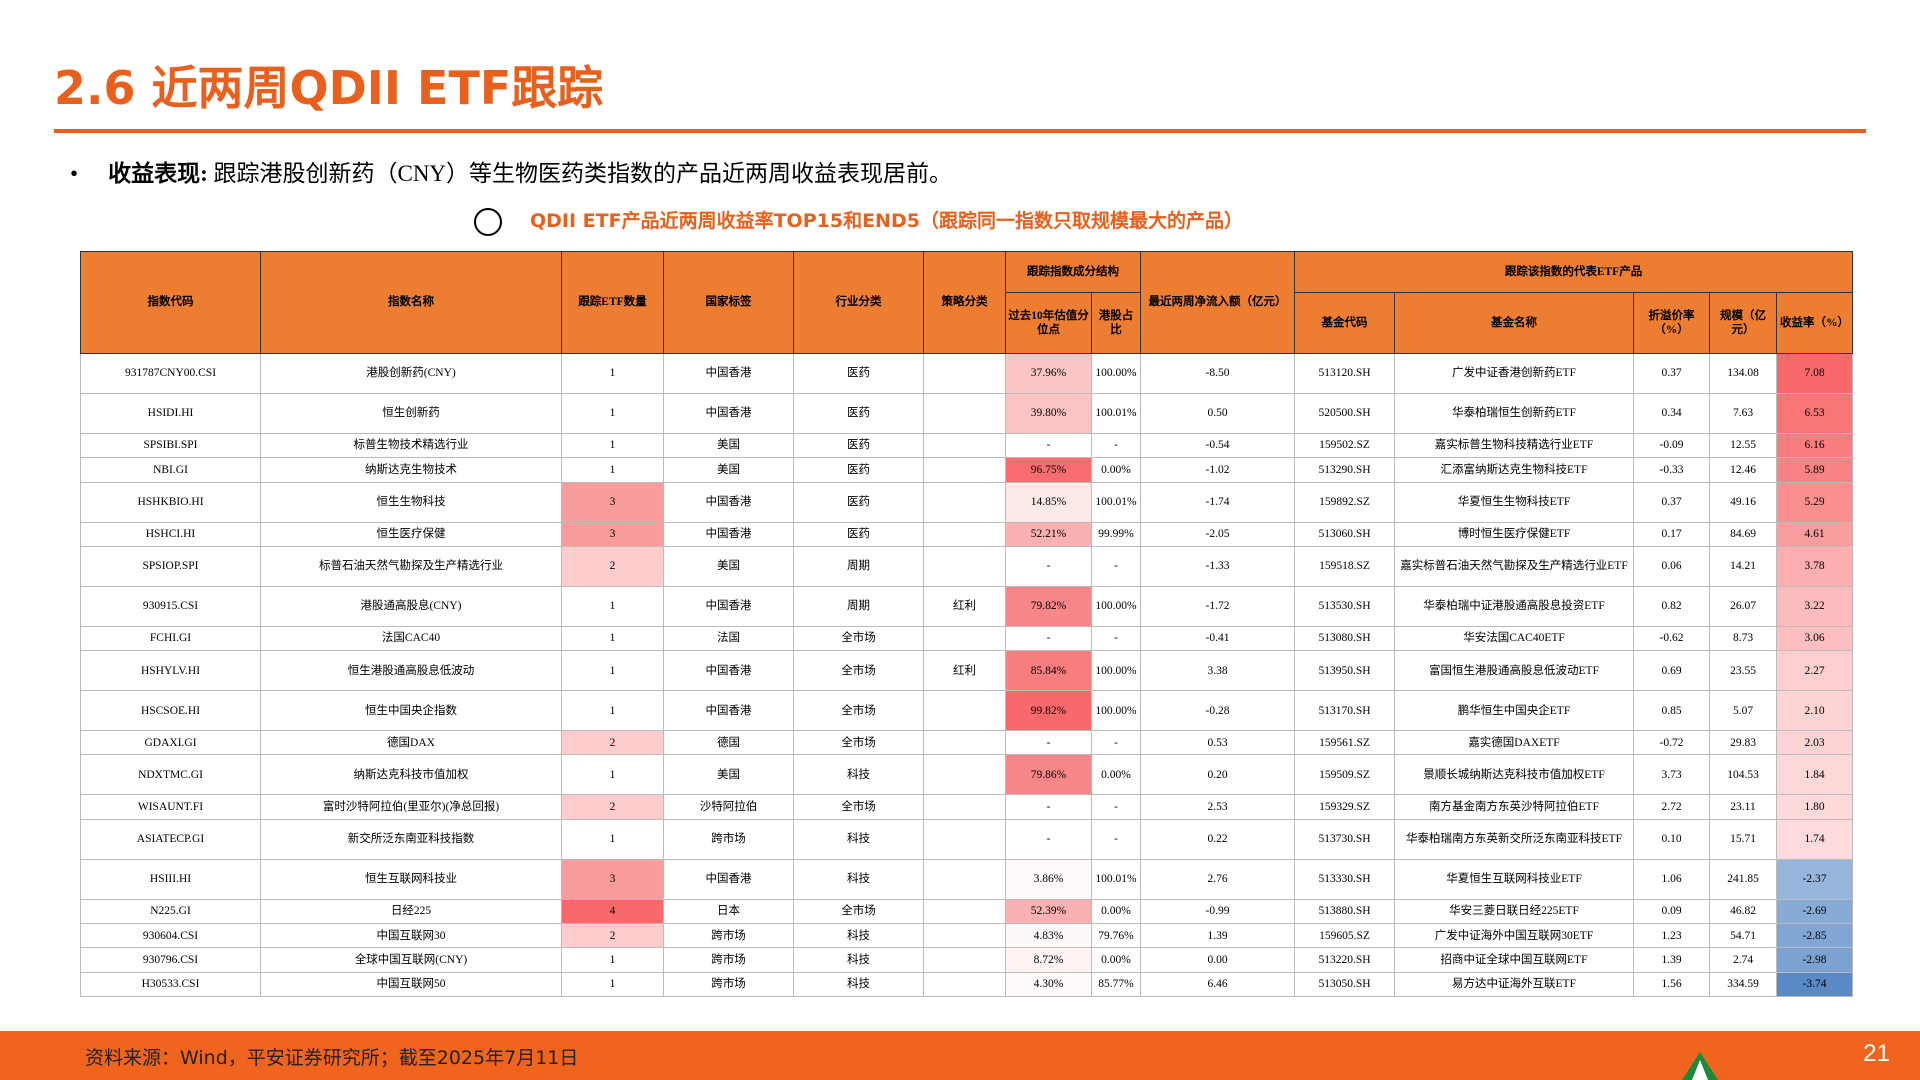  What do you see at coordinates (1743, 566) in the screenshot?
I see `table-cell: 14.21` at bounding box center [1743, 566].